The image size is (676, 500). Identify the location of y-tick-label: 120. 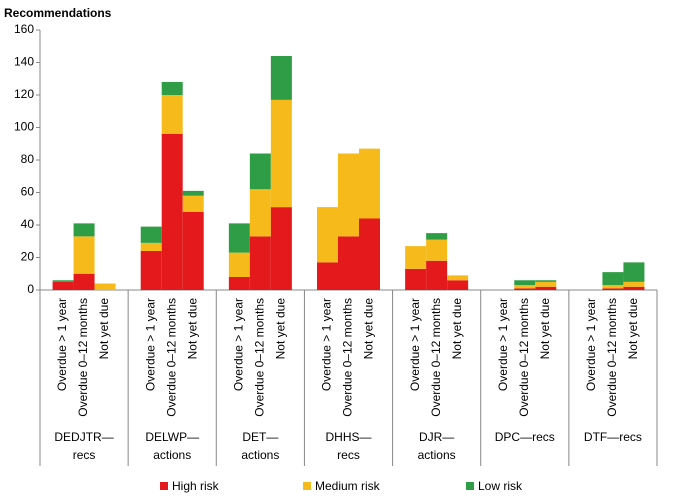
(24, 94).